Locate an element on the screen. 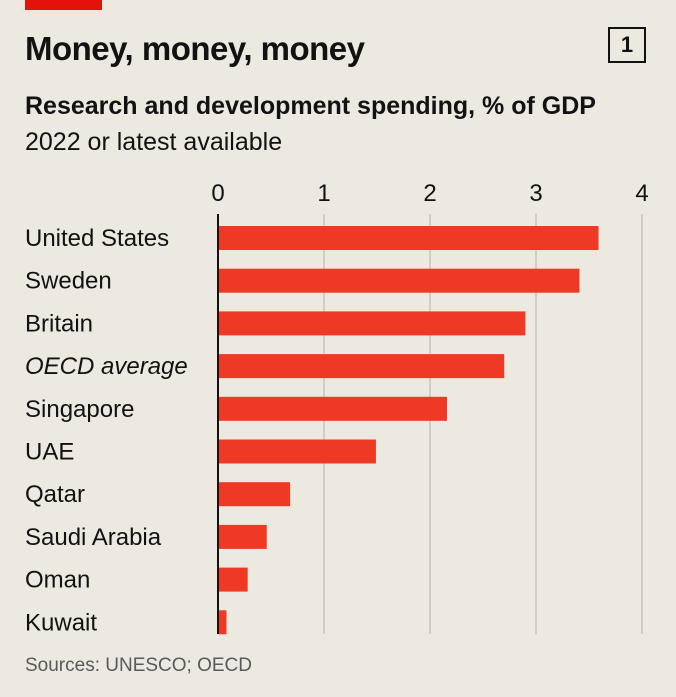 This screenshot has width=676, height=697. category-label-saudi-arabia: Saudi Arabia is located at coordinates (93, 537).